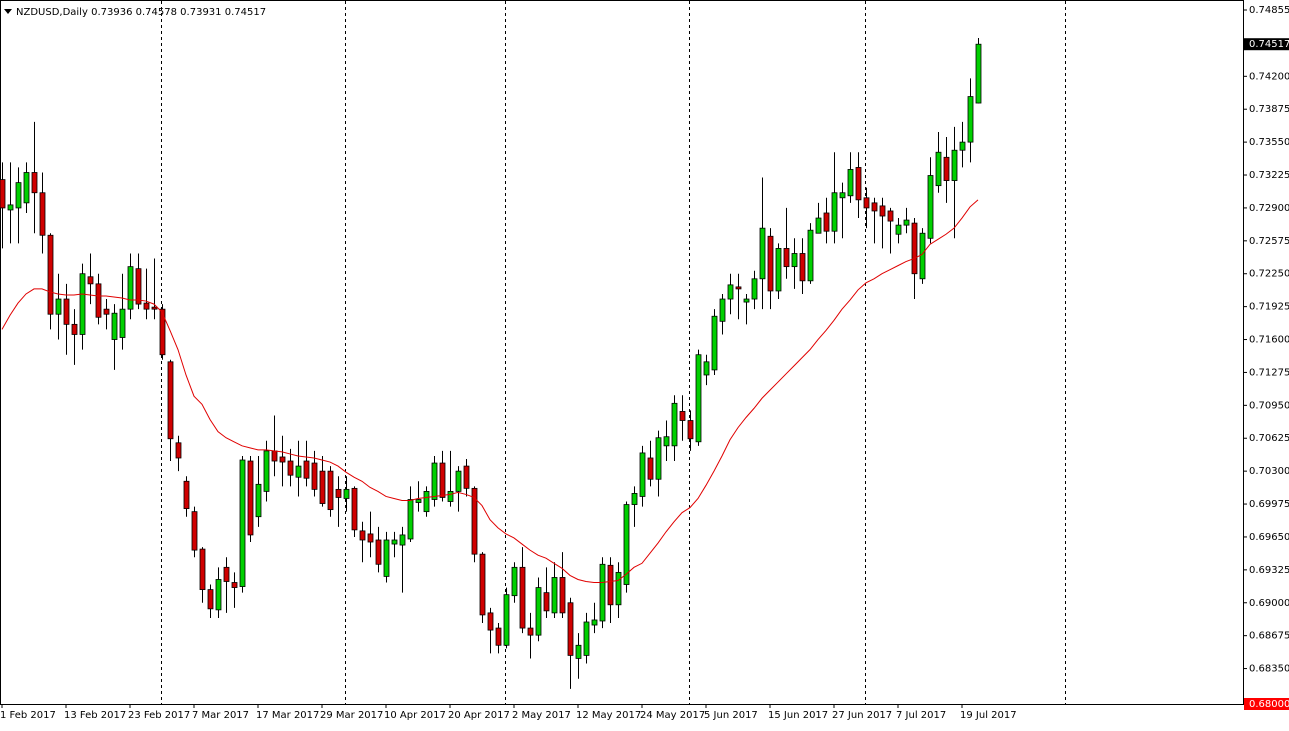 Image resolution: width=1289 pixels, height=731 pixels. Describe the element at coordinates (1269, 603) in the screenshot. I see `y-tick-label: 0.69000` at that location.